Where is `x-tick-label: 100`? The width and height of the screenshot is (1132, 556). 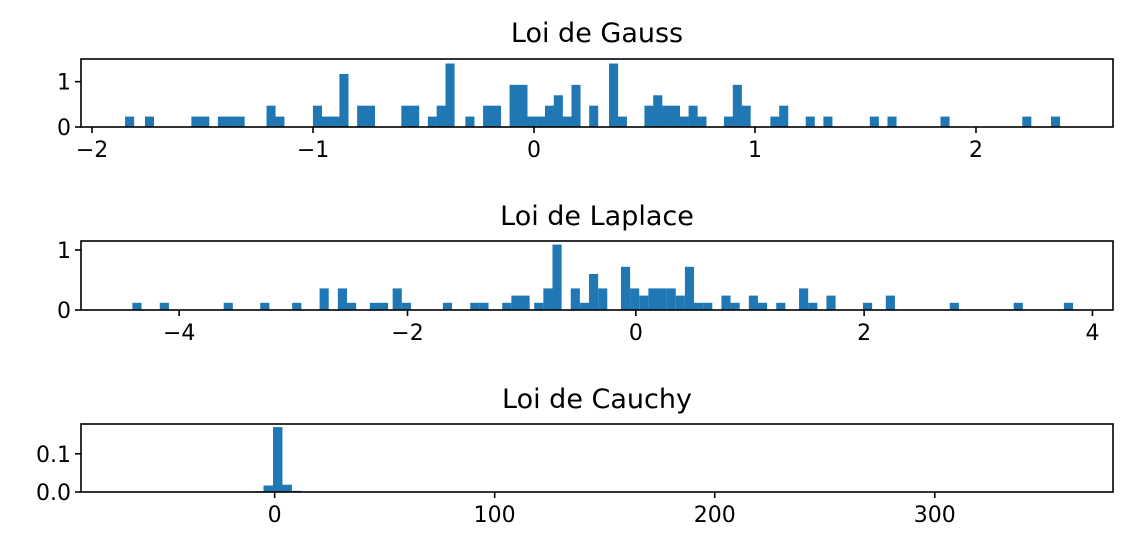
x-tick-label: 100 is located at coordinates (495, 515).